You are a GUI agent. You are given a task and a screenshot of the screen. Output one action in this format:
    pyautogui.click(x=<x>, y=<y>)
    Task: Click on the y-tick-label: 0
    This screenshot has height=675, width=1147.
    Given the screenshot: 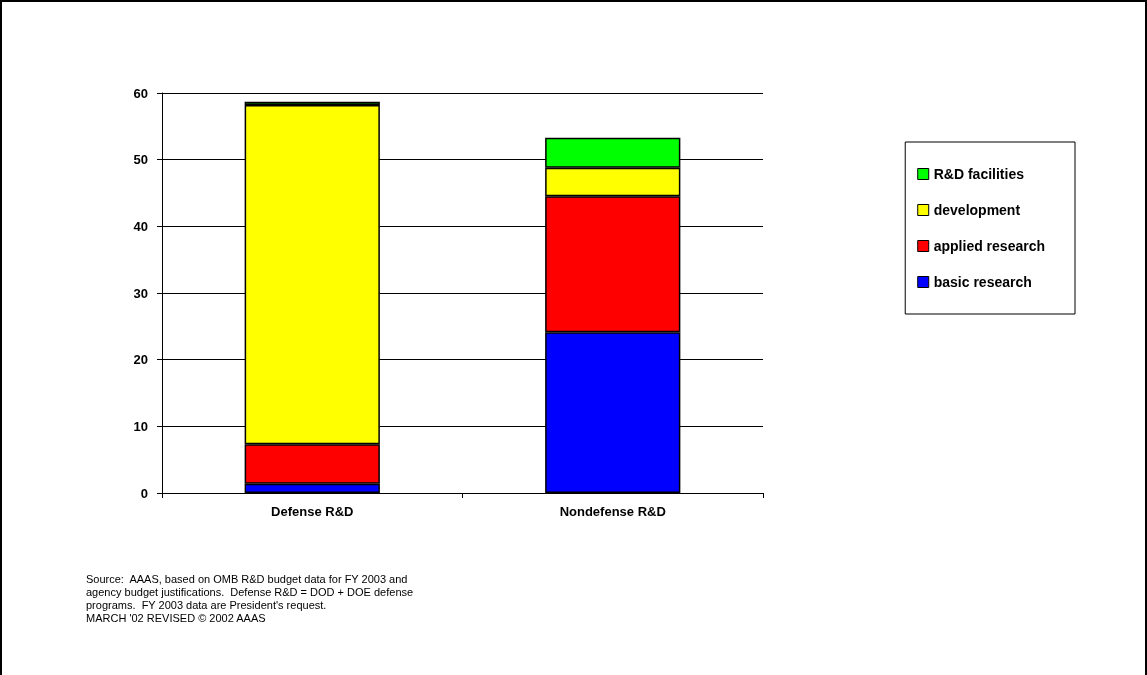 What is the action you would take?
    pyautogui.click(x=144, y=493)
    